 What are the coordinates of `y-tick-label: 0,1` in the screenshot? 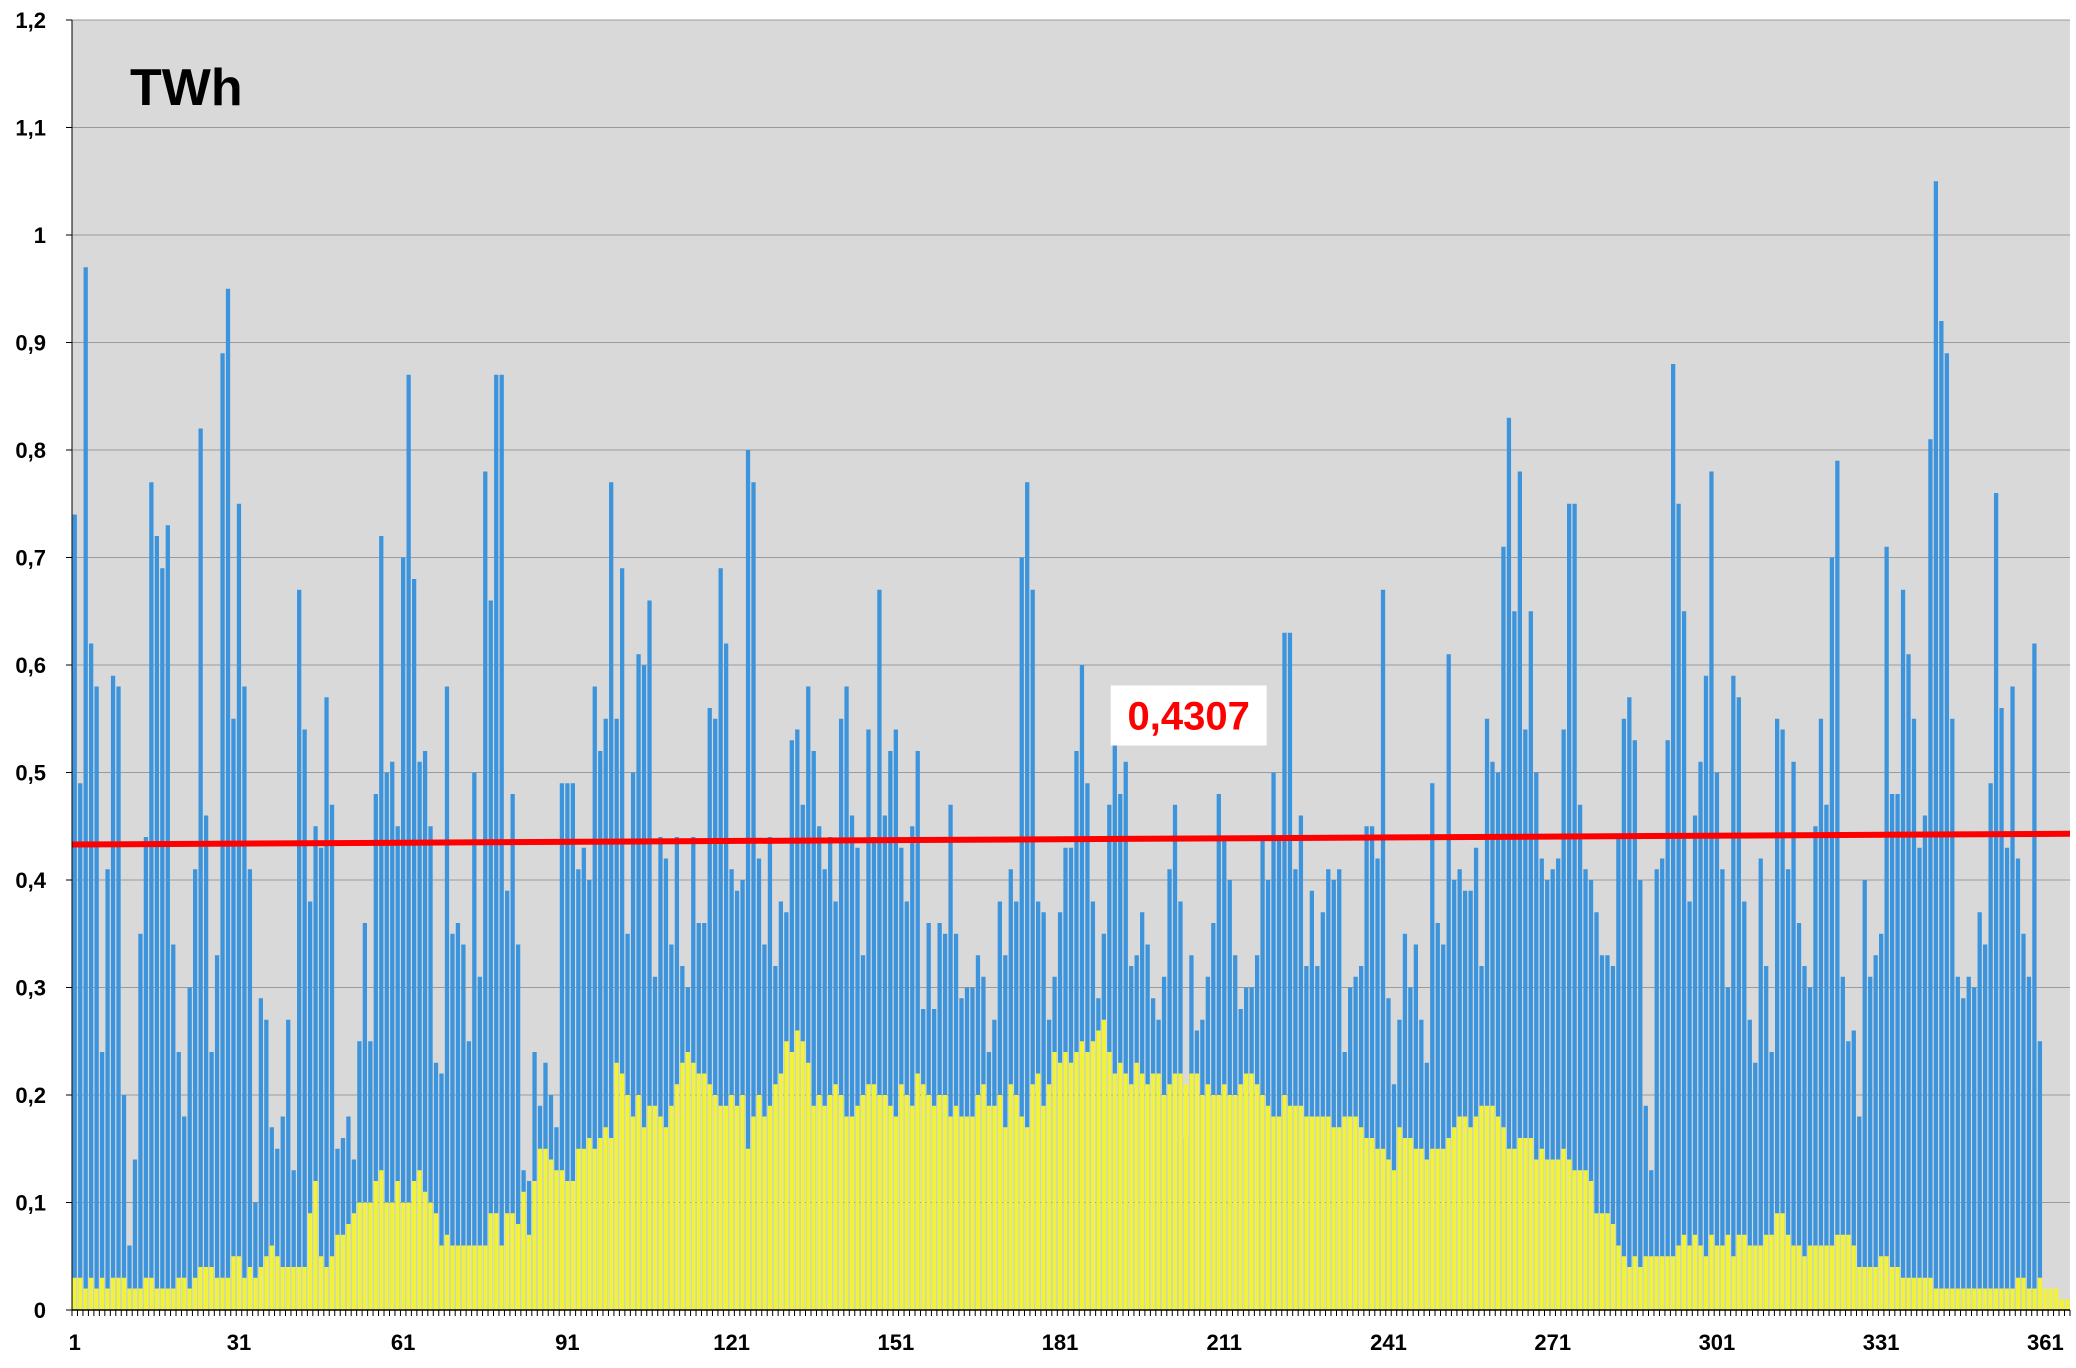 It's located at (30, 1203).